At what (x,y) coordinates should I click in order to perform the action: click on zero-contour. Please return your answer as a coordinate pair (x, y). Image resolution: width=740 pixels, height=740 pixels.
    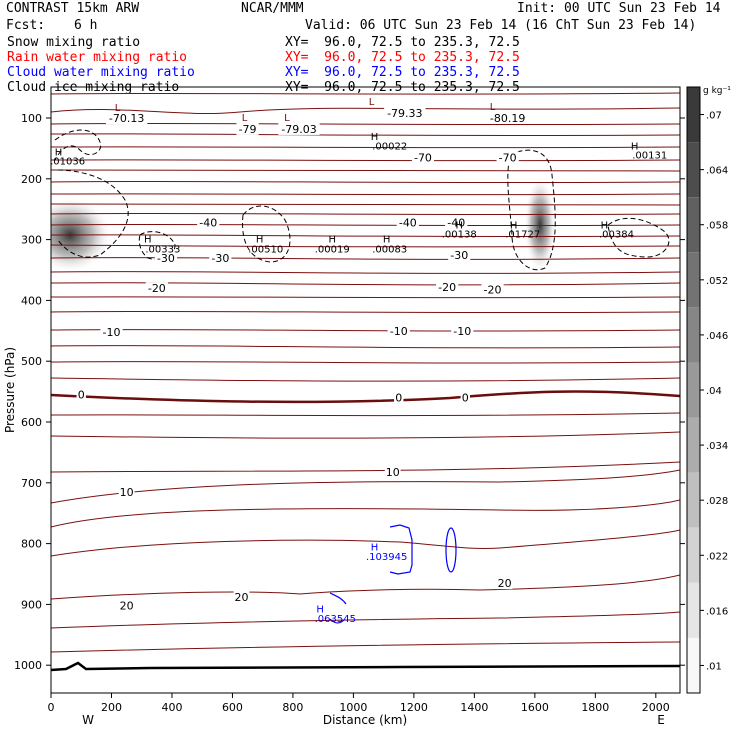
    Looking at the image, I should click on (365, 397).